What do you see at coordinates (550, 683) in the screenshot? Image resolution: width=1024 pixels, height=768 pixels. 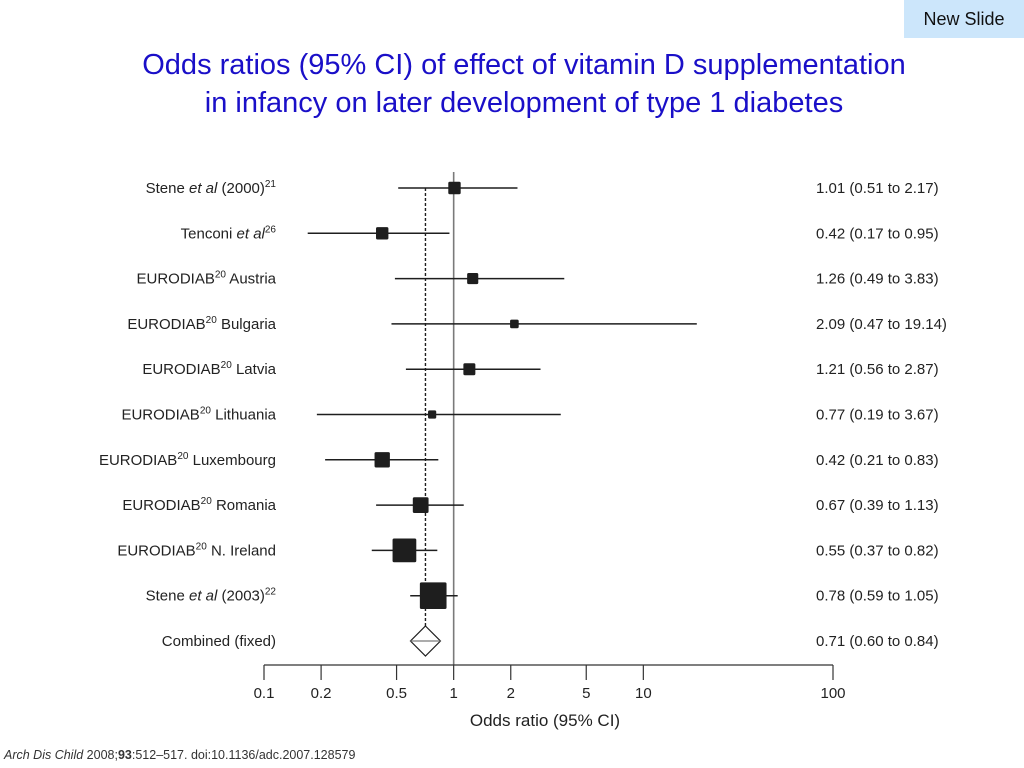 I see `x-axis: 0.1 0.2 0.5 1 2 5 10 100` at bounding box center [550, 683].